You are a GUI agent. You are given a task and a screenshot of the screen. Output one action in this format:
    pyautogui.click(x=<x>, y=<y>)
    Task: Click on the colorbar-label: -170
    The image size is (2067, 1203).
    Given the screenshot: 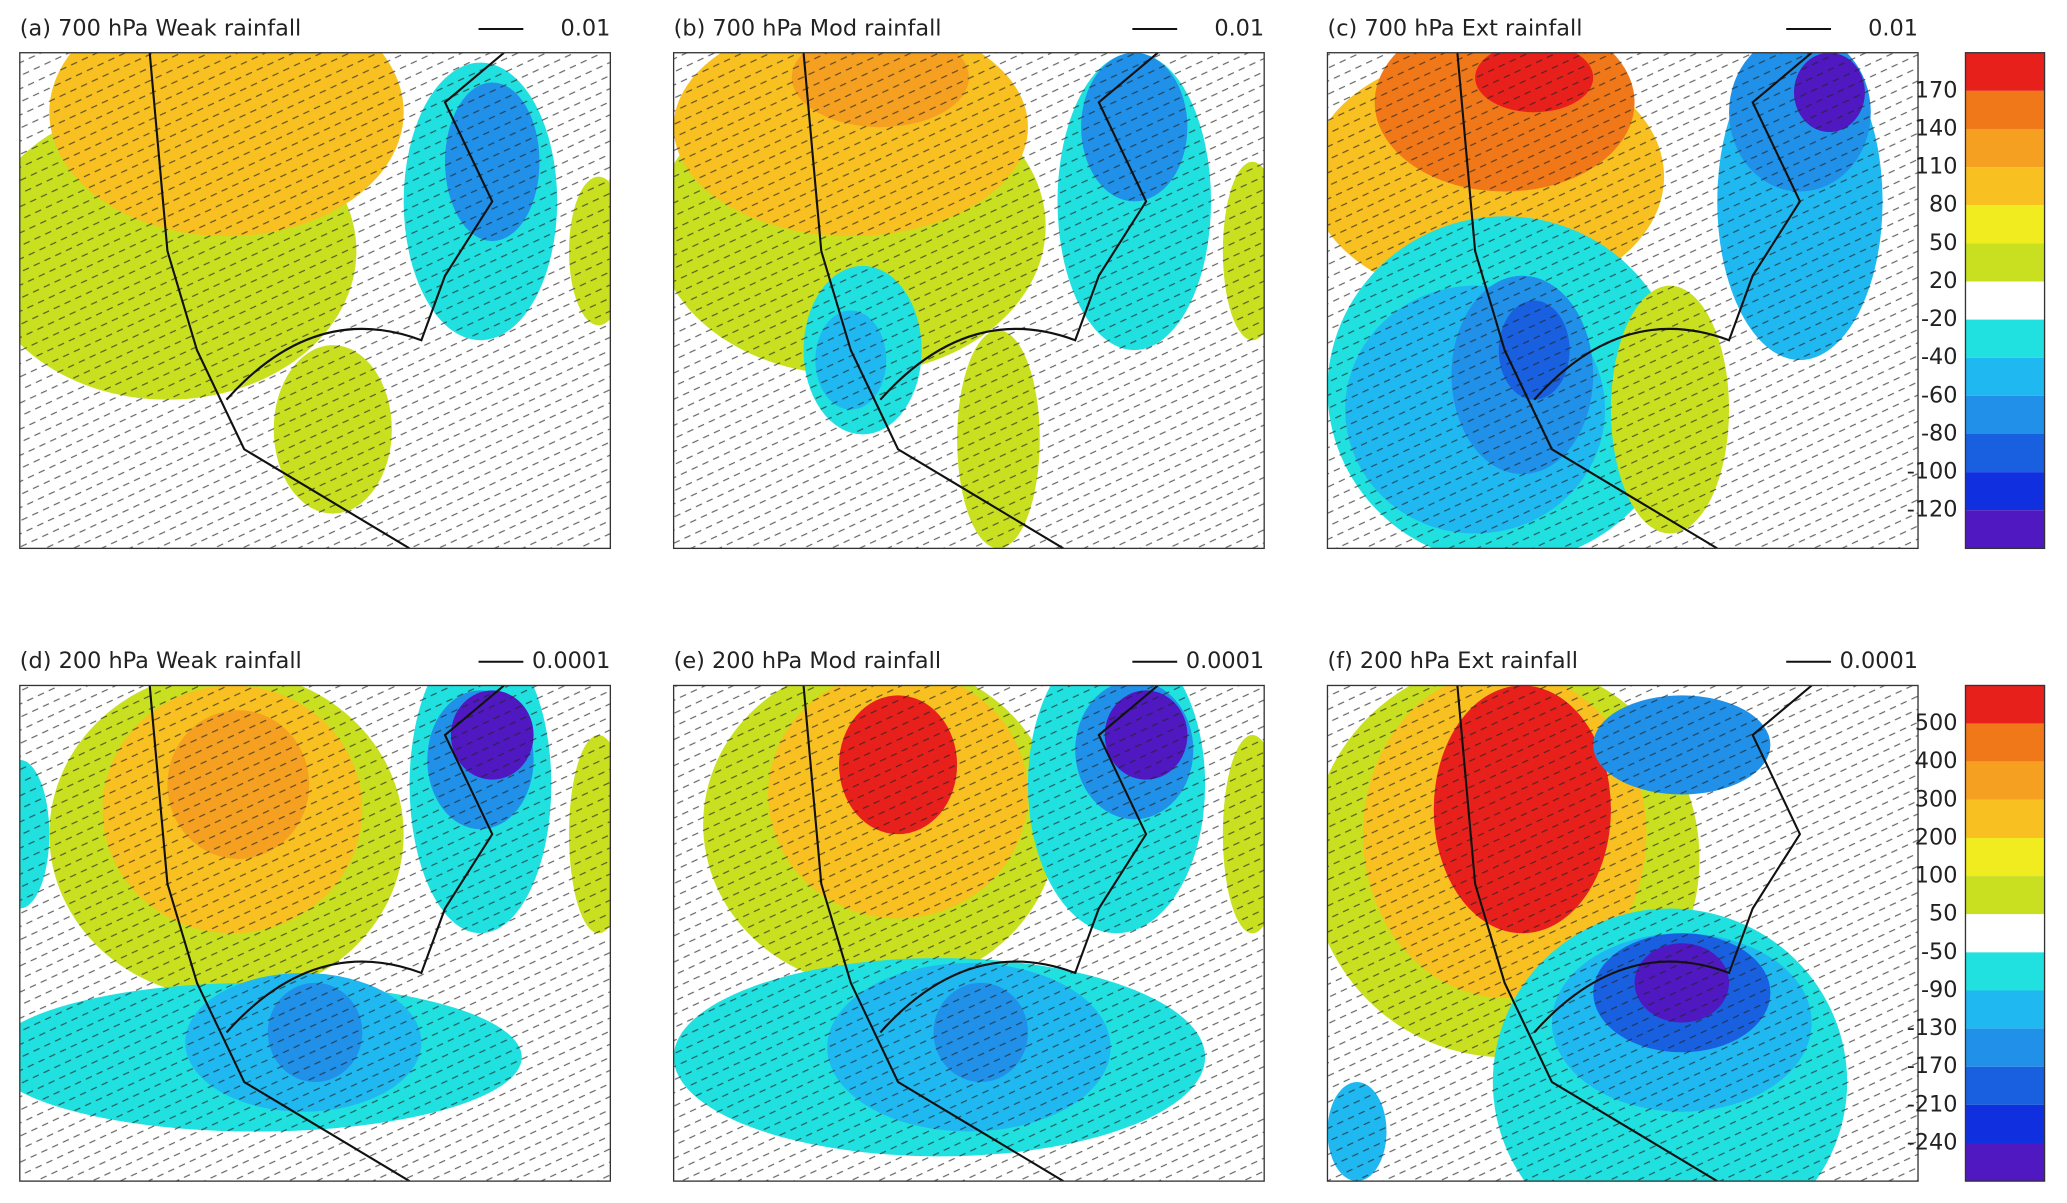 What is the action you would take?
    pyautogui.click(x=1932, y=1066)
    